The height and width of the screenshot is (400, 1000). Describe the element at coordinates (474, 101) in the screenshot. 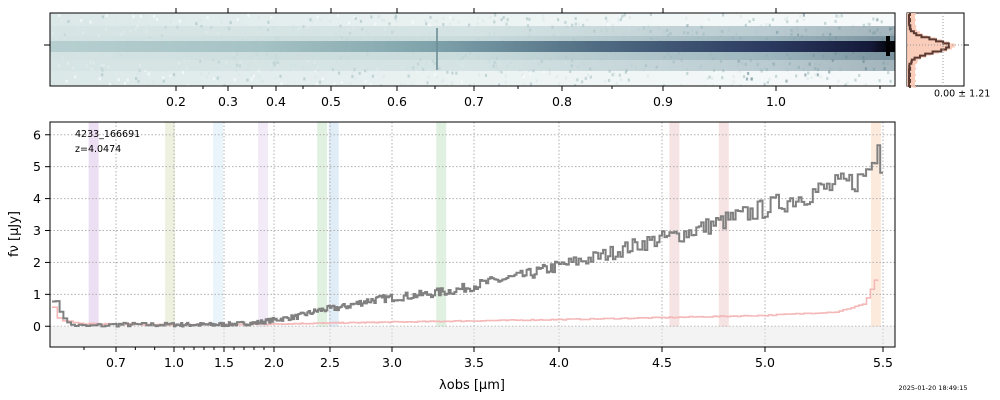

I see `top-tick-label-5: 0.7` at that location.